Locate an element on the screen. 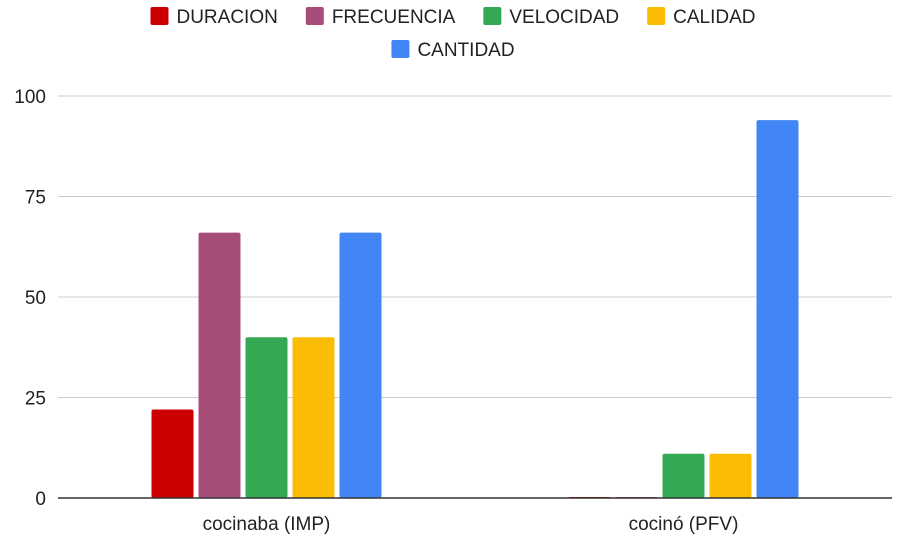 Image resolution: width=906 pixels, height=537 pixels. bar-cantidad-cocinaba-imp is located at coordinates (360, 365).